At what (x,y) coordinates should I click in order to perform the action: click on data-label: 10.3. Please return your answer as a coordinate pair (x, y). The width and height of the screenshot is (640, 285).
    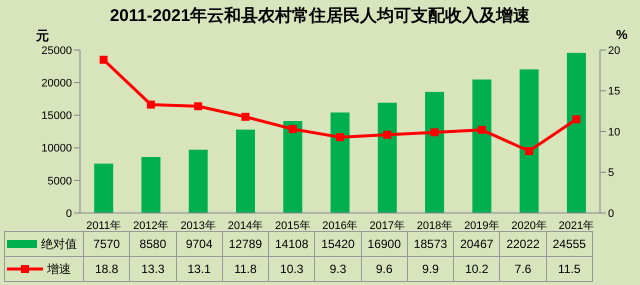
    Looking at the image, I should click on (291, 269).